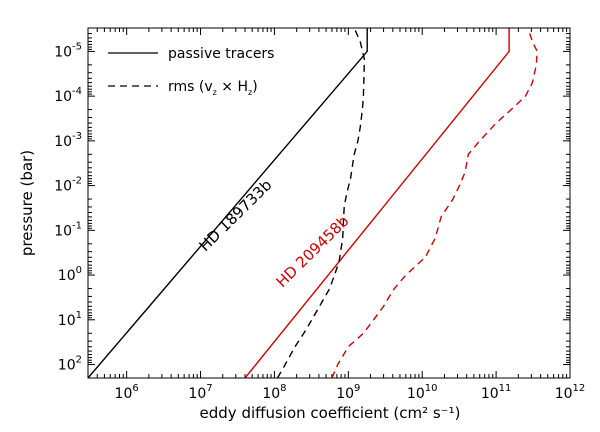 The height and width of the screenshot is (432, 600). What do you see at coordinates (70, 274) in the screenshot?
I see `y-tick-label: 10⁰` at bounding box center [70, 274].